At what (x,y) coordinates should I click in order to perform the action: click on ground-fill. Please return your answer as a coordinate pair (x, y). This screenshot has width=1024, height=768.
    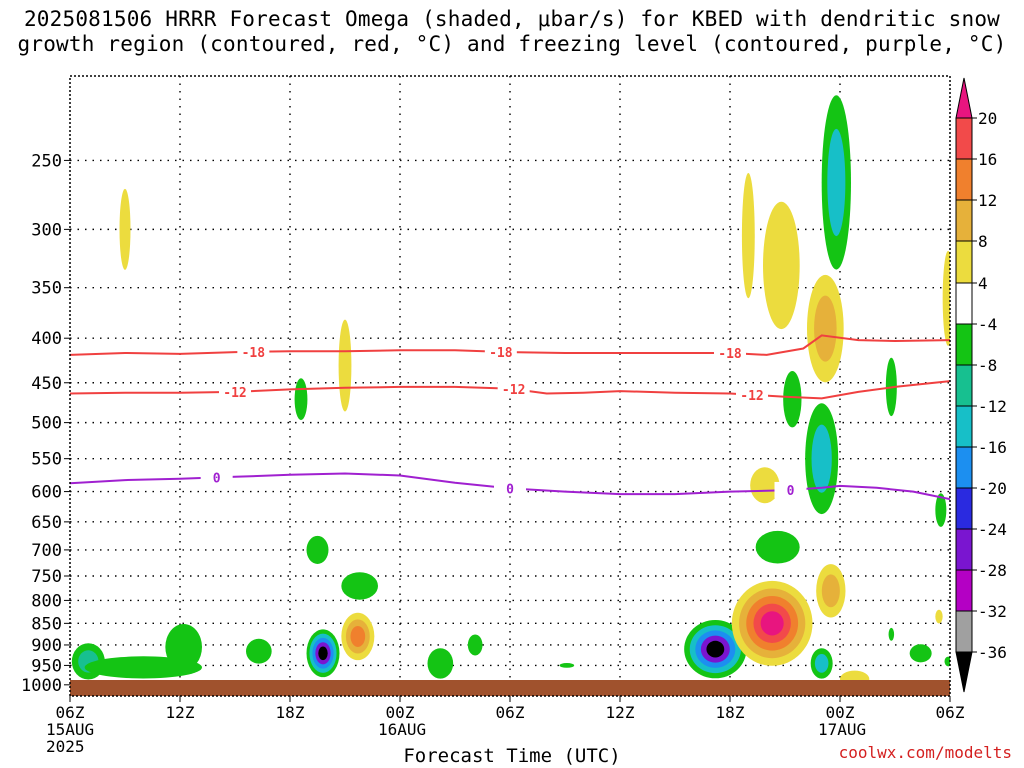
    Looking at the image, I should click on (510, 688).